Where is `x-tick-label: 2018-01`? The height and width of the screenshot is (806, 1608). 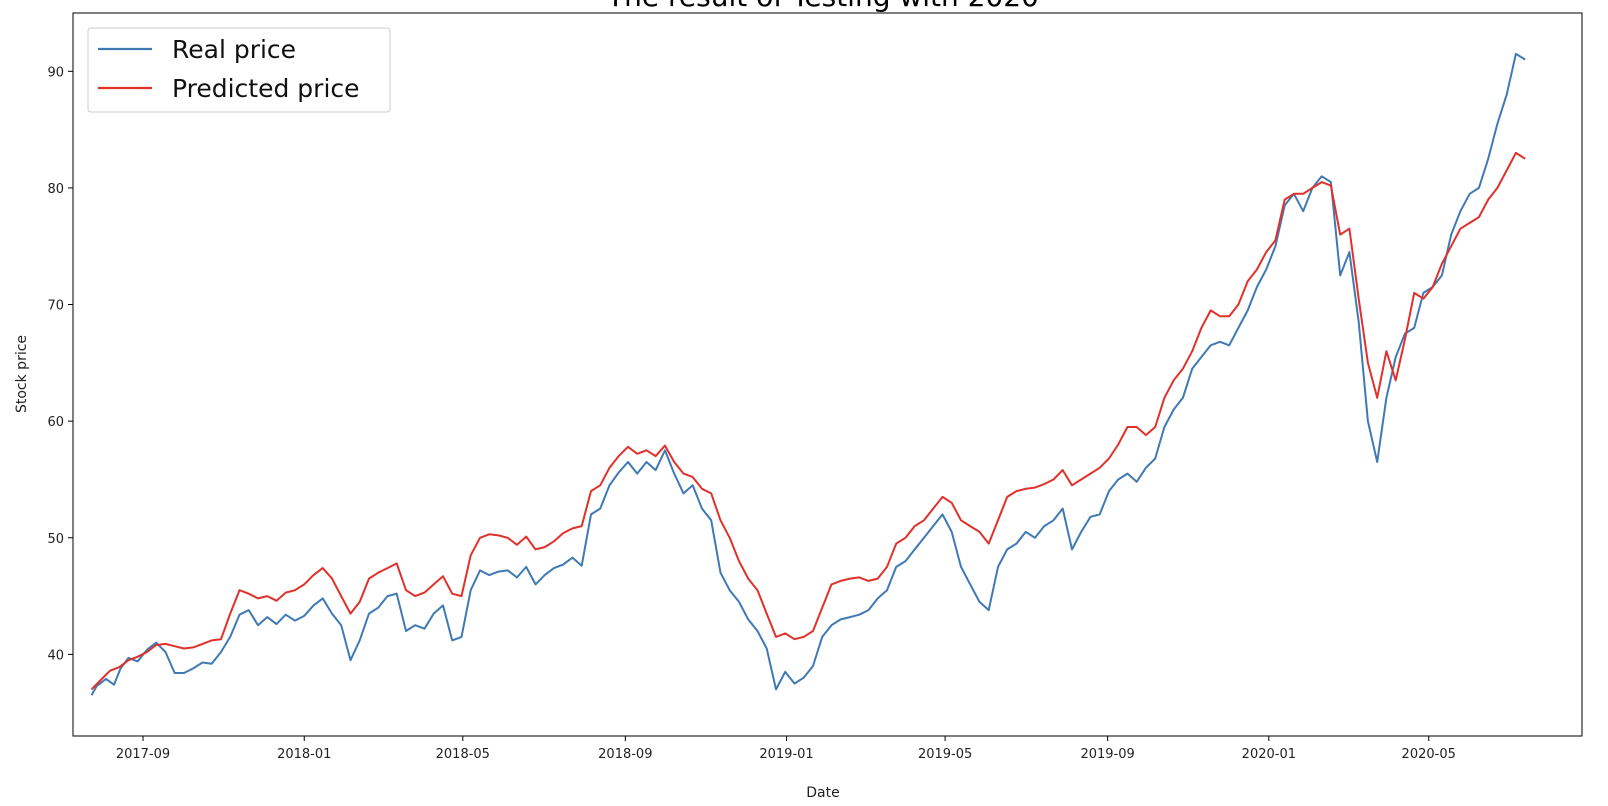 x-tick-label: 2018-01 is located at coordinates (304, 754).